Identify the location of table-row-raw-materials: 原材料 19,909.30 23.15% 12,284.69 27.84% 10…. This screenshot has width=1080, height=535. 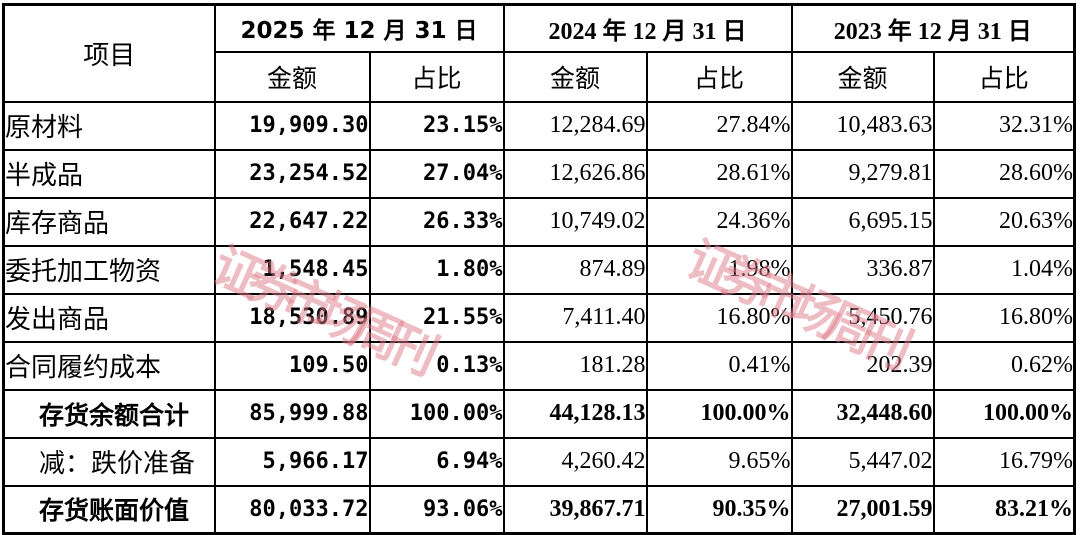
(539, 125).